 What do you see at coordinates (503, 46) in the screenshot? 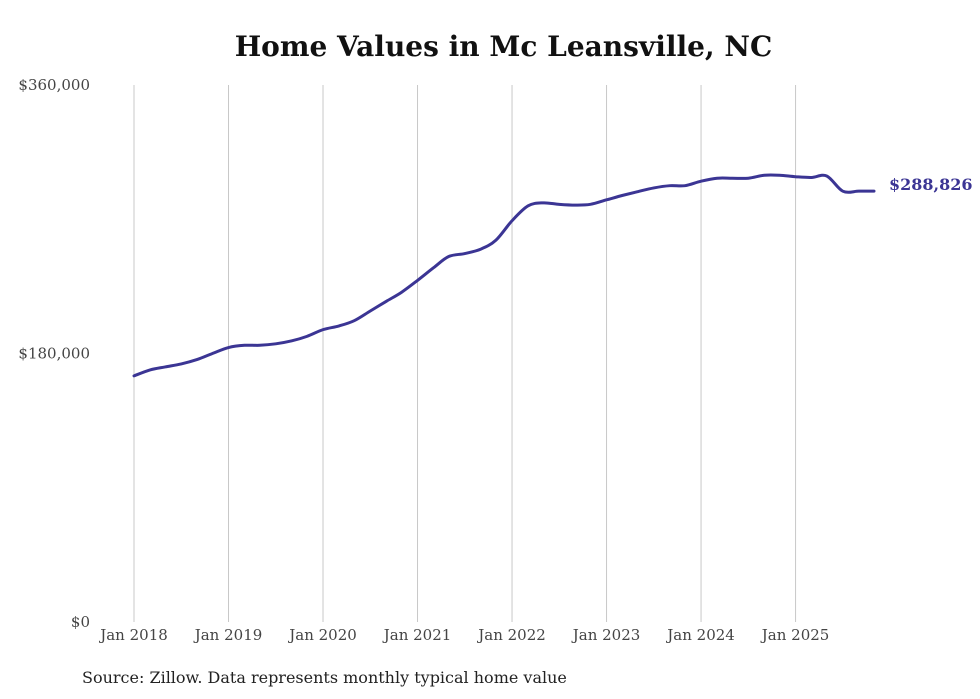
I see `chart-title: Home Values in Mc Leansville, NC` at bounding box center [503, 46].